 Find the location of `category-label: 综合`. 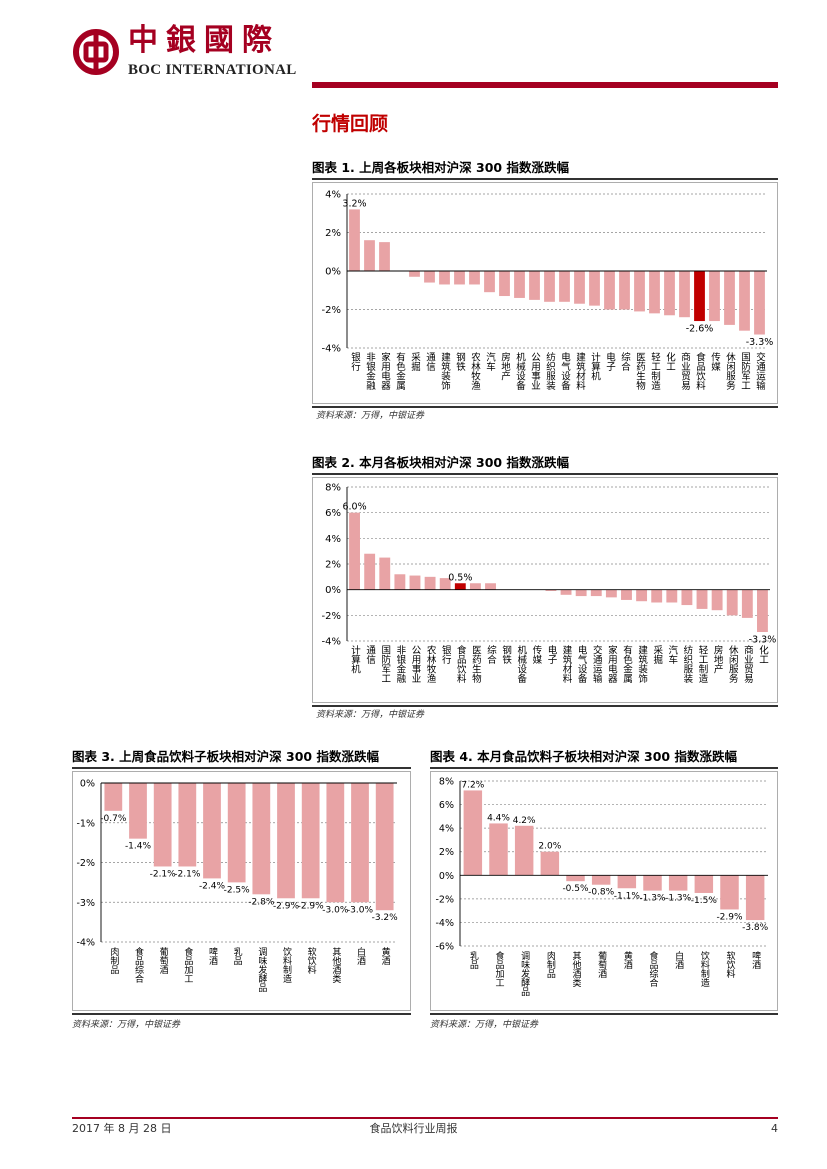

category-label: 综合 is located at coordinates (491, 654).